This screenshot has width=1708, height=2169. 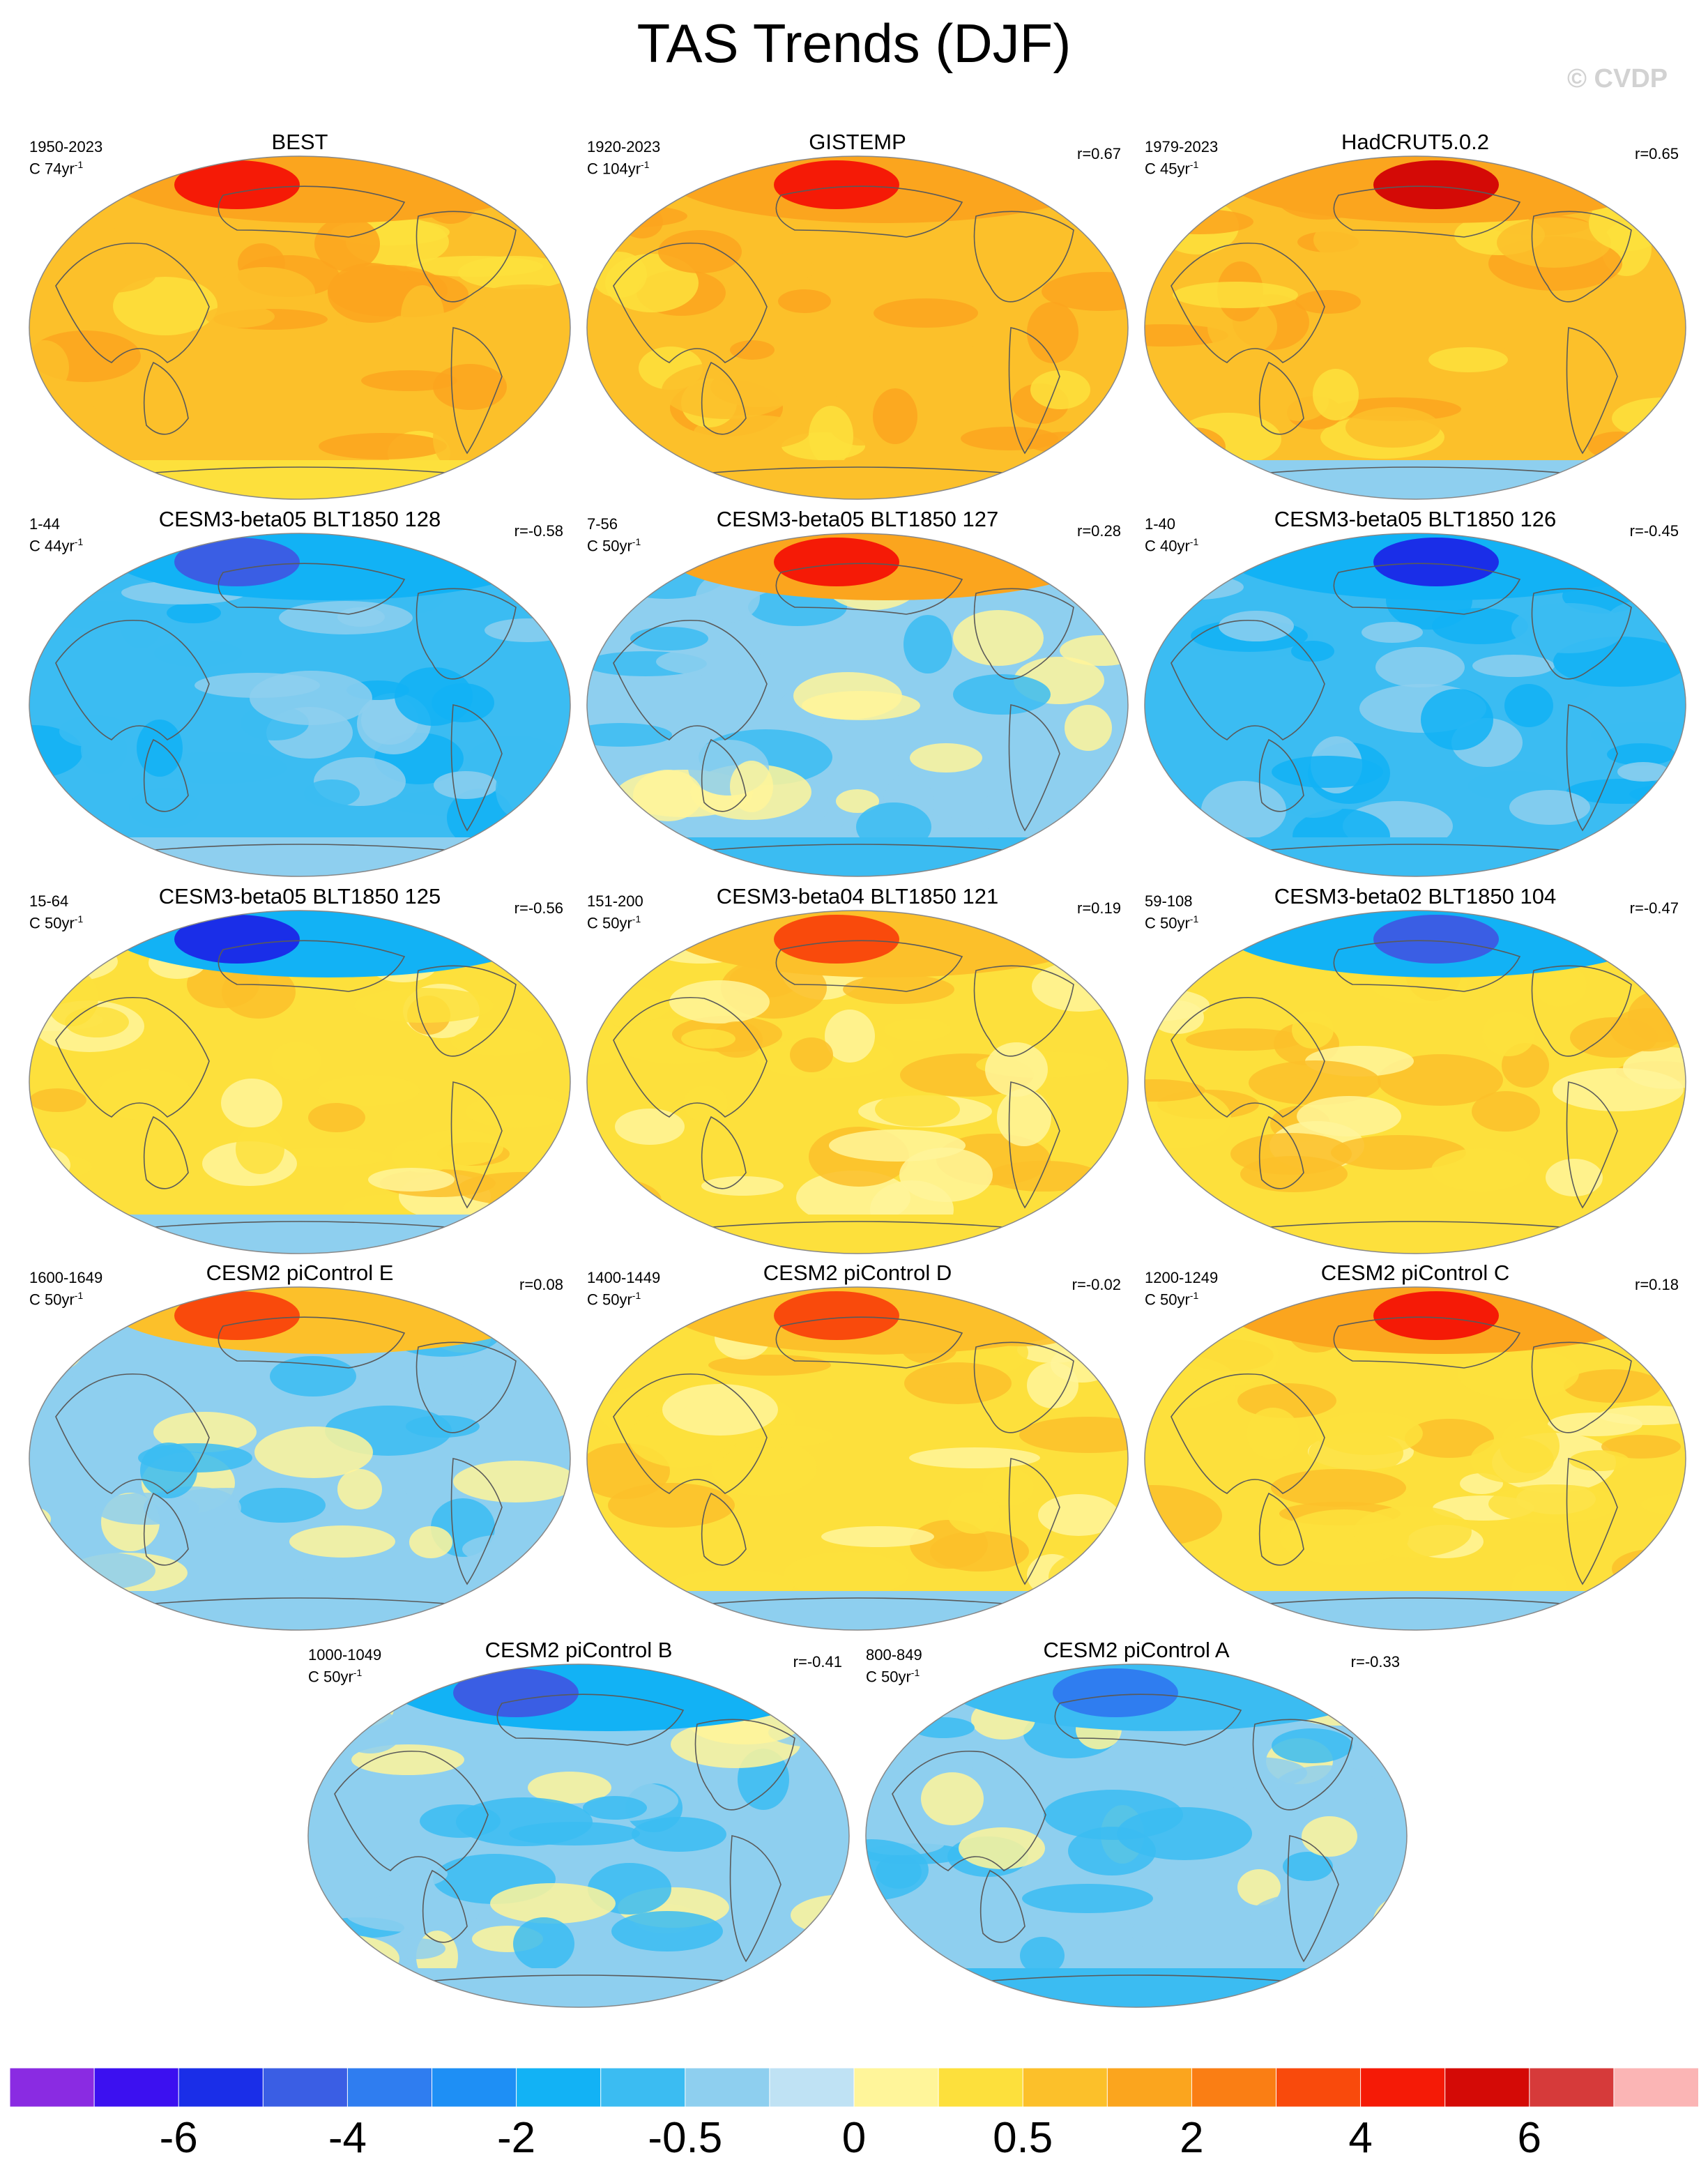 I want to click on panel-units-text: C 104yr, so click(x=614, y=169).